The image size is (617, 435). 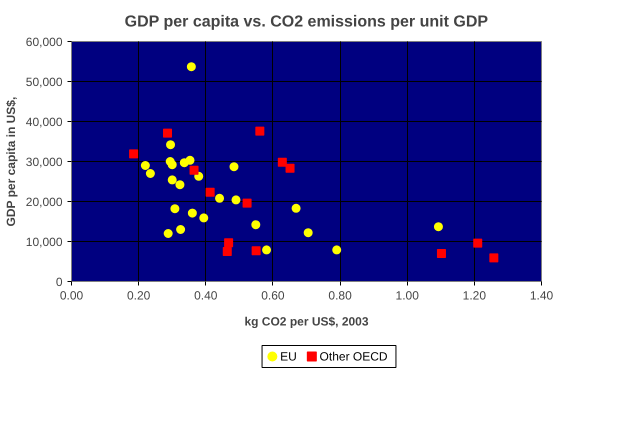 What do you see at coordinates (474, 295) in the screenshot?
I see `x-tick-label: 1.20` at bounding box center [474, 295].